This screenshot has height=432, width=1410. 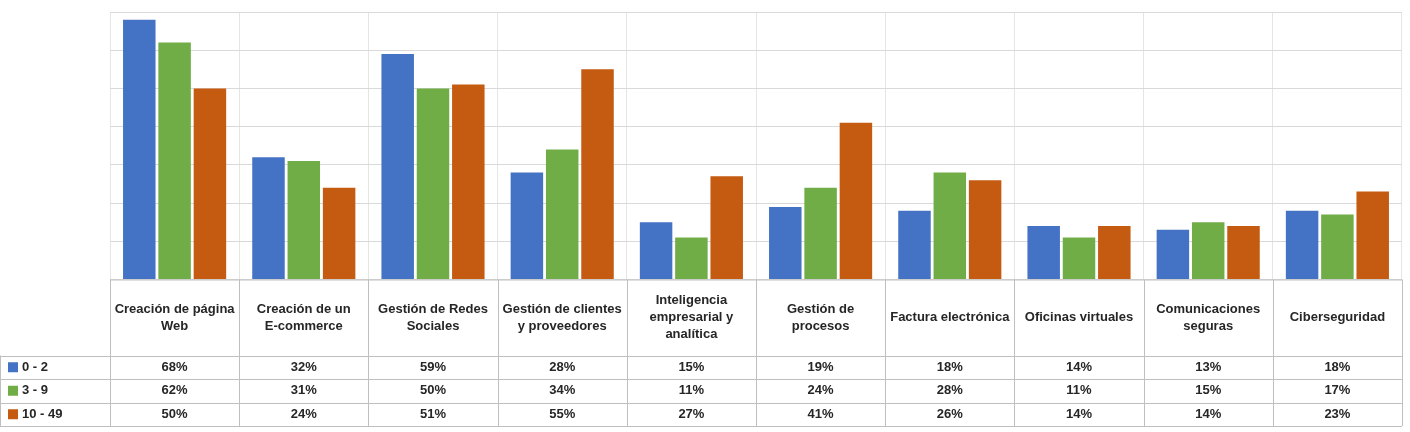 I want to click on legend-label: 3 - 9, so click(x=35, y=390).